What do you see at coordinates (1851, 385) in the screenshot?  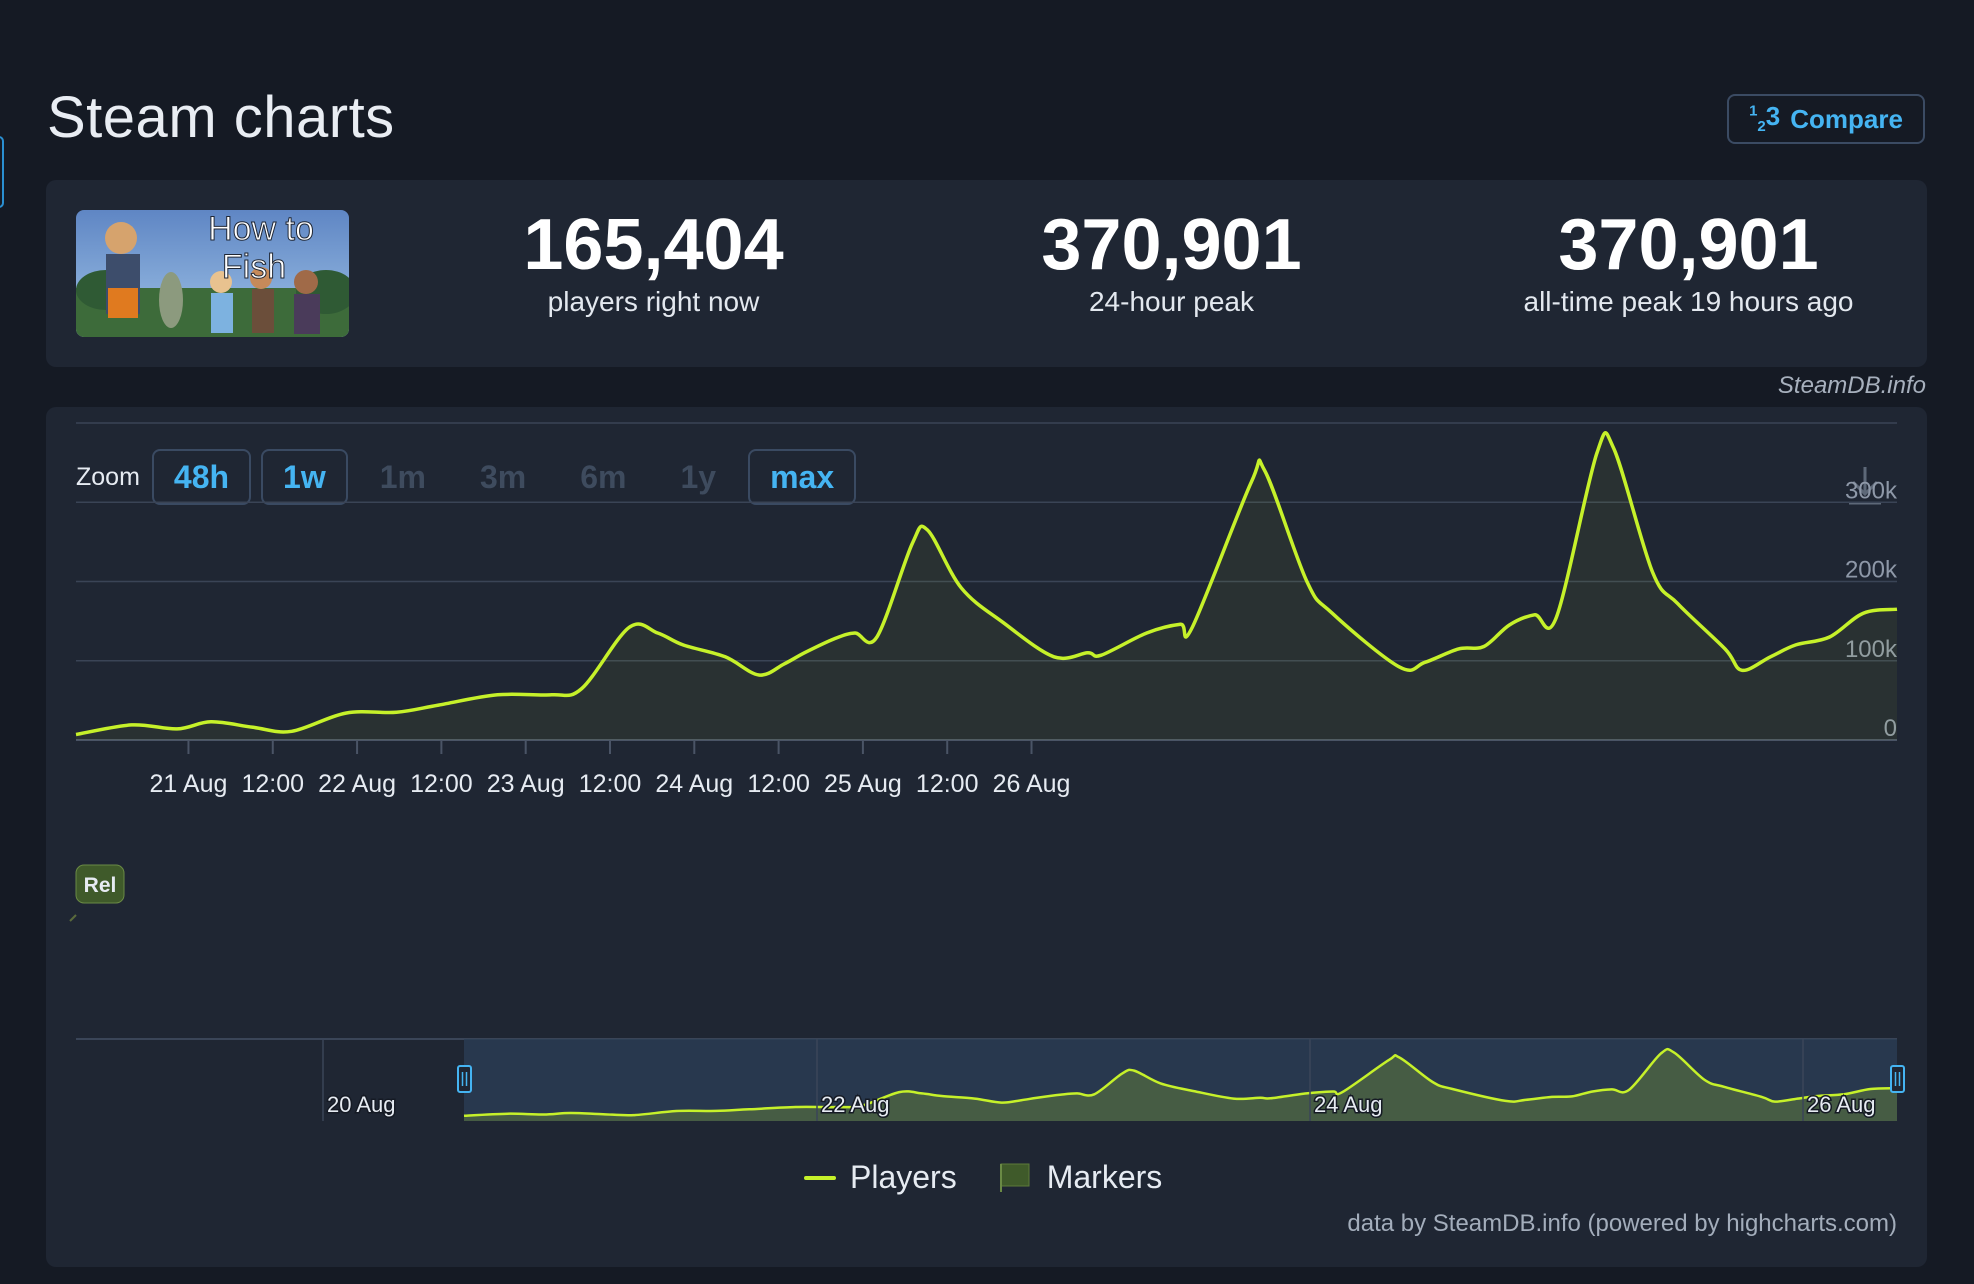 I see `steamdb-credit: SteamDB.info` at bounding box center [1851, 385].